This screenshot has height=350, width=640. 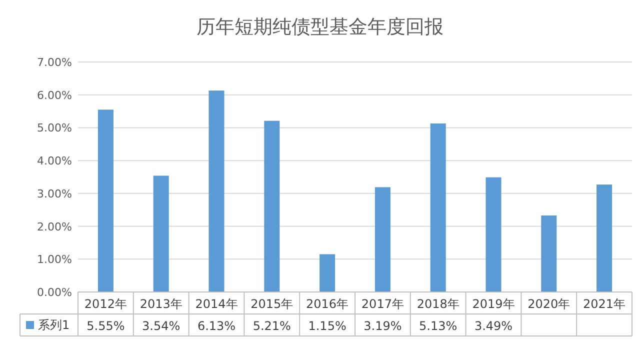 I want to click on ytick: 0.00%, so click(x=54, y=292).